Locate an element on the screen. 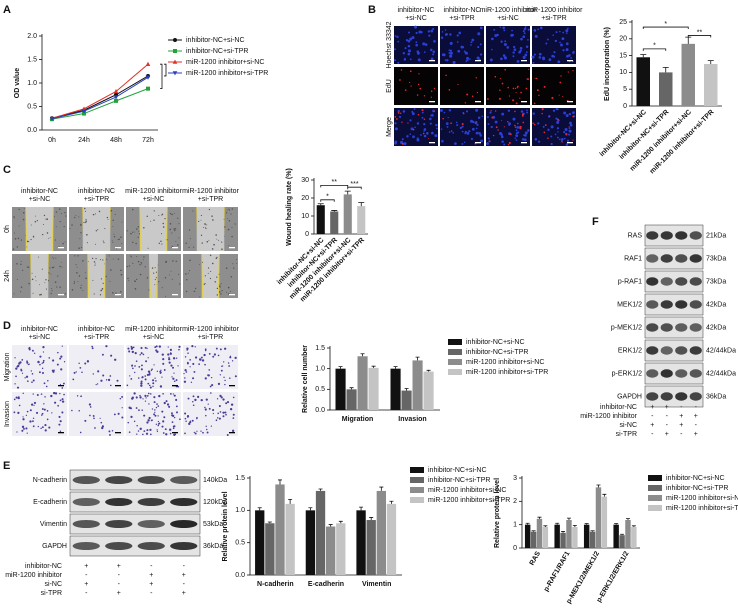 The width and height of the screenshot is (738, 609). x-tick-label: p-RAF1/RAF1 is located at coordinates (557, 571).